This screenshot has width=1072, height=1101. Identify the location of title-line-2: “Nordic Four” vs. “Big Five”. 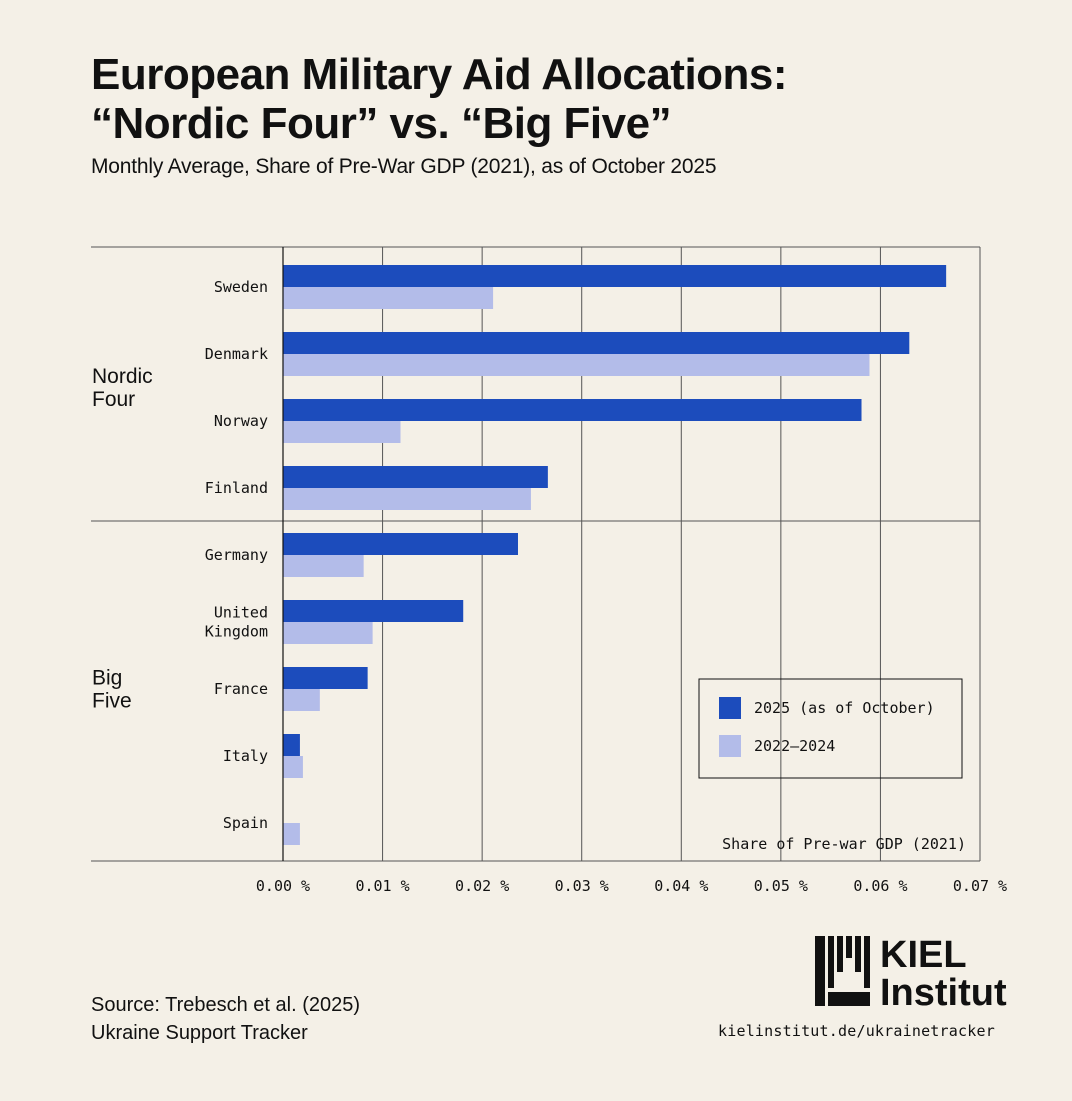
(381, 123).